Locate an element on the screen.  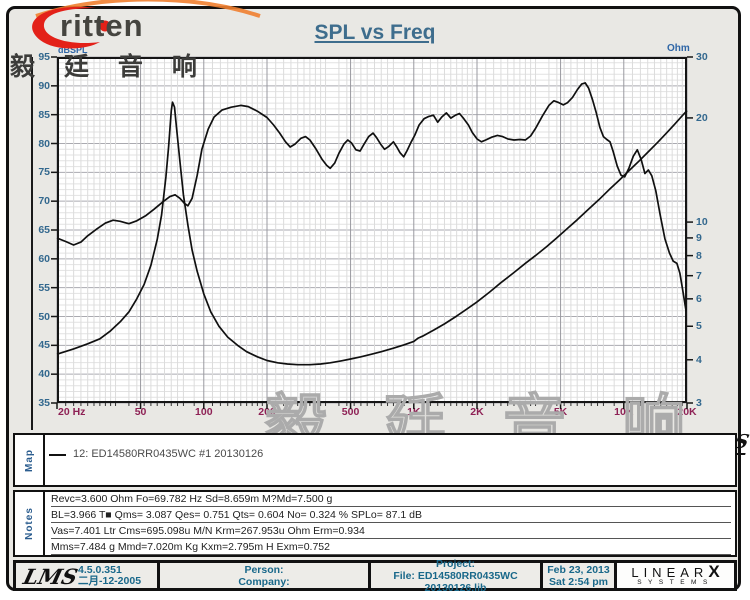
x-tick-label: 1K is located at coordinates (414, 412).